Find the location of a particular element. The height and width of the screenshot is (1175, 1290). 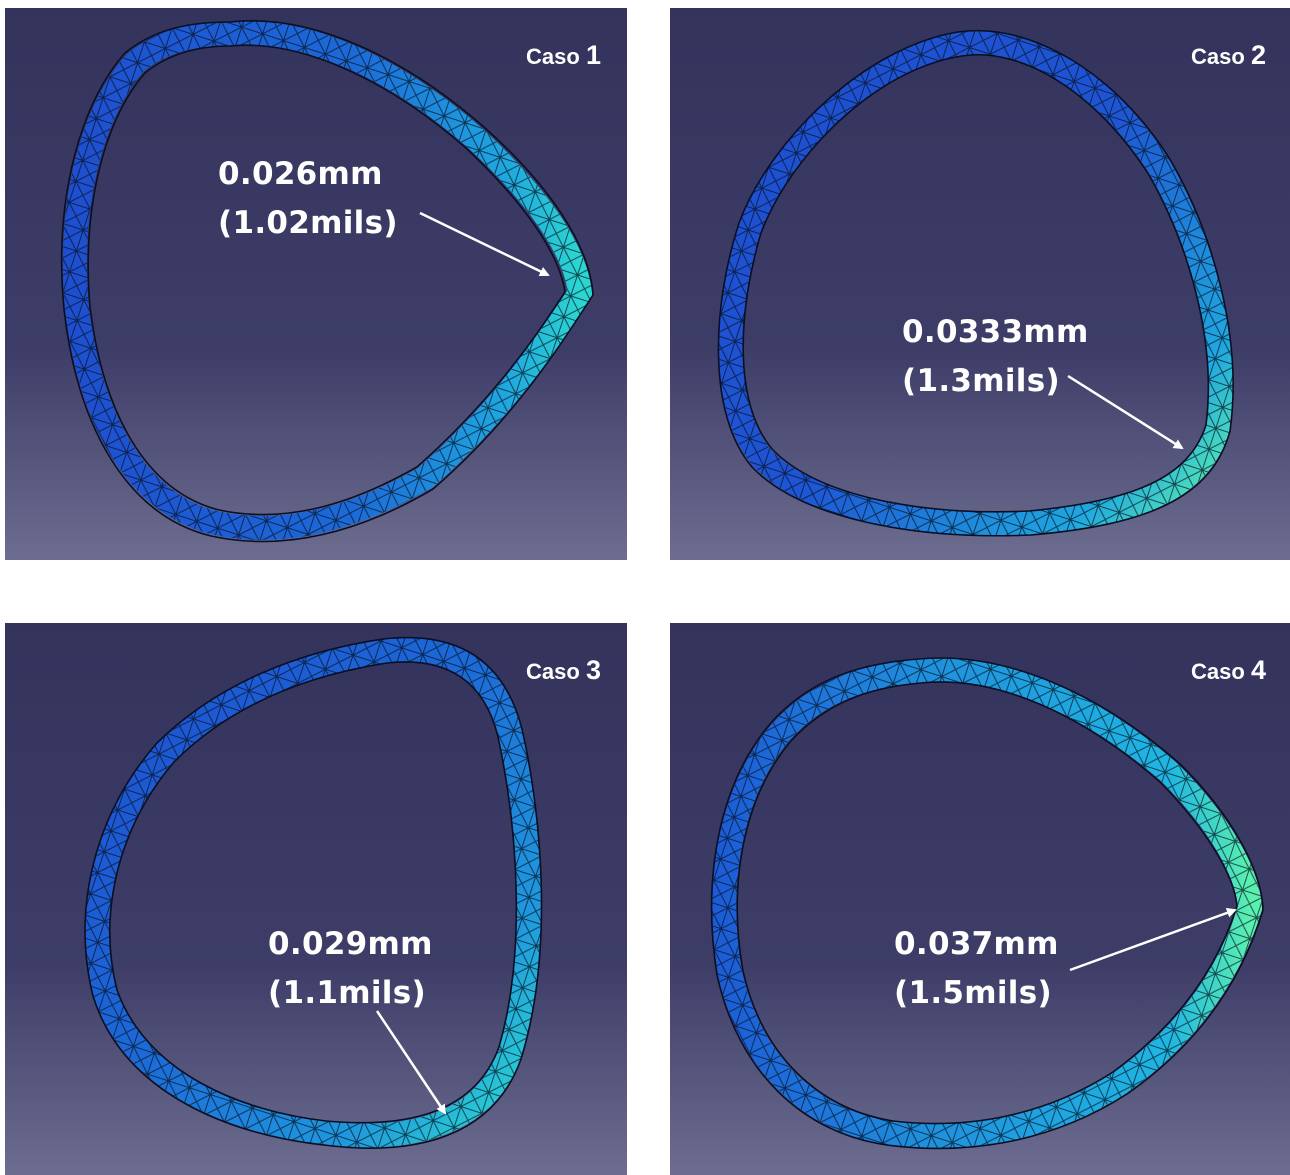

max-deformation-label: 0.029mm (1.1mils) is located at coordinates (350, 969).